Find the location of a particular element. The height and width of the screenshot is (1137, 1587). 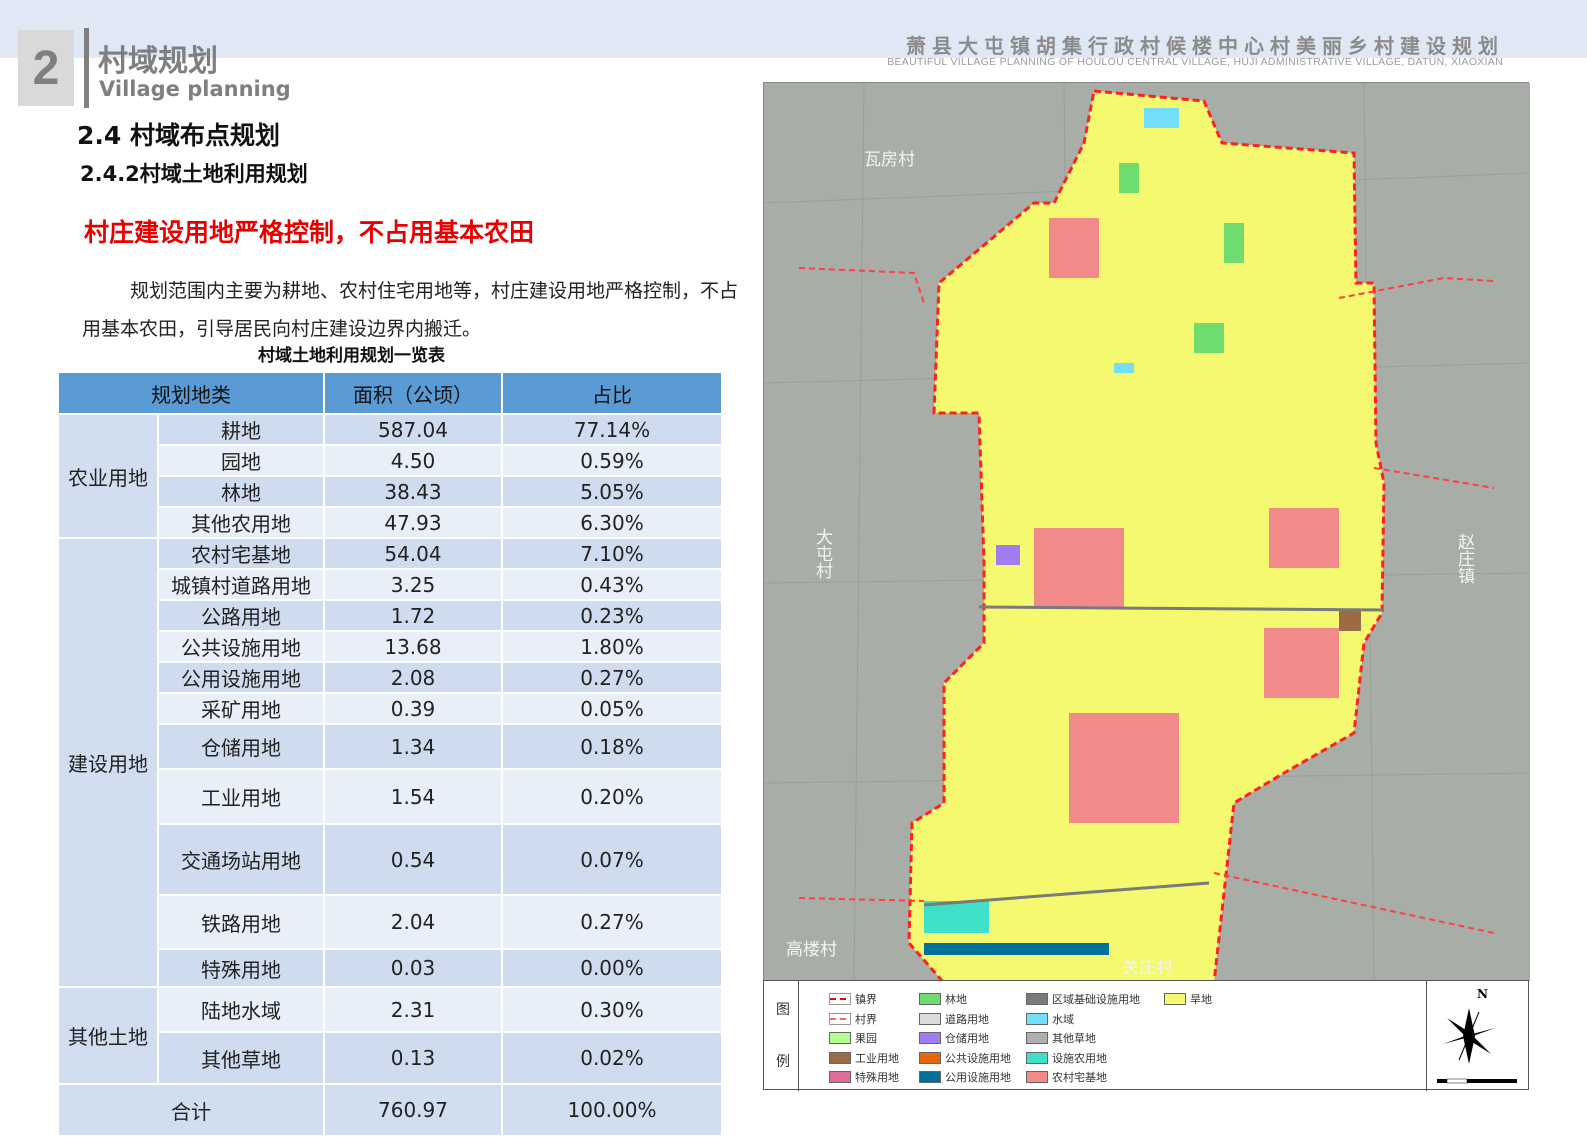

legend-item: 特殊用地 is located at coordinates (864, 1077).